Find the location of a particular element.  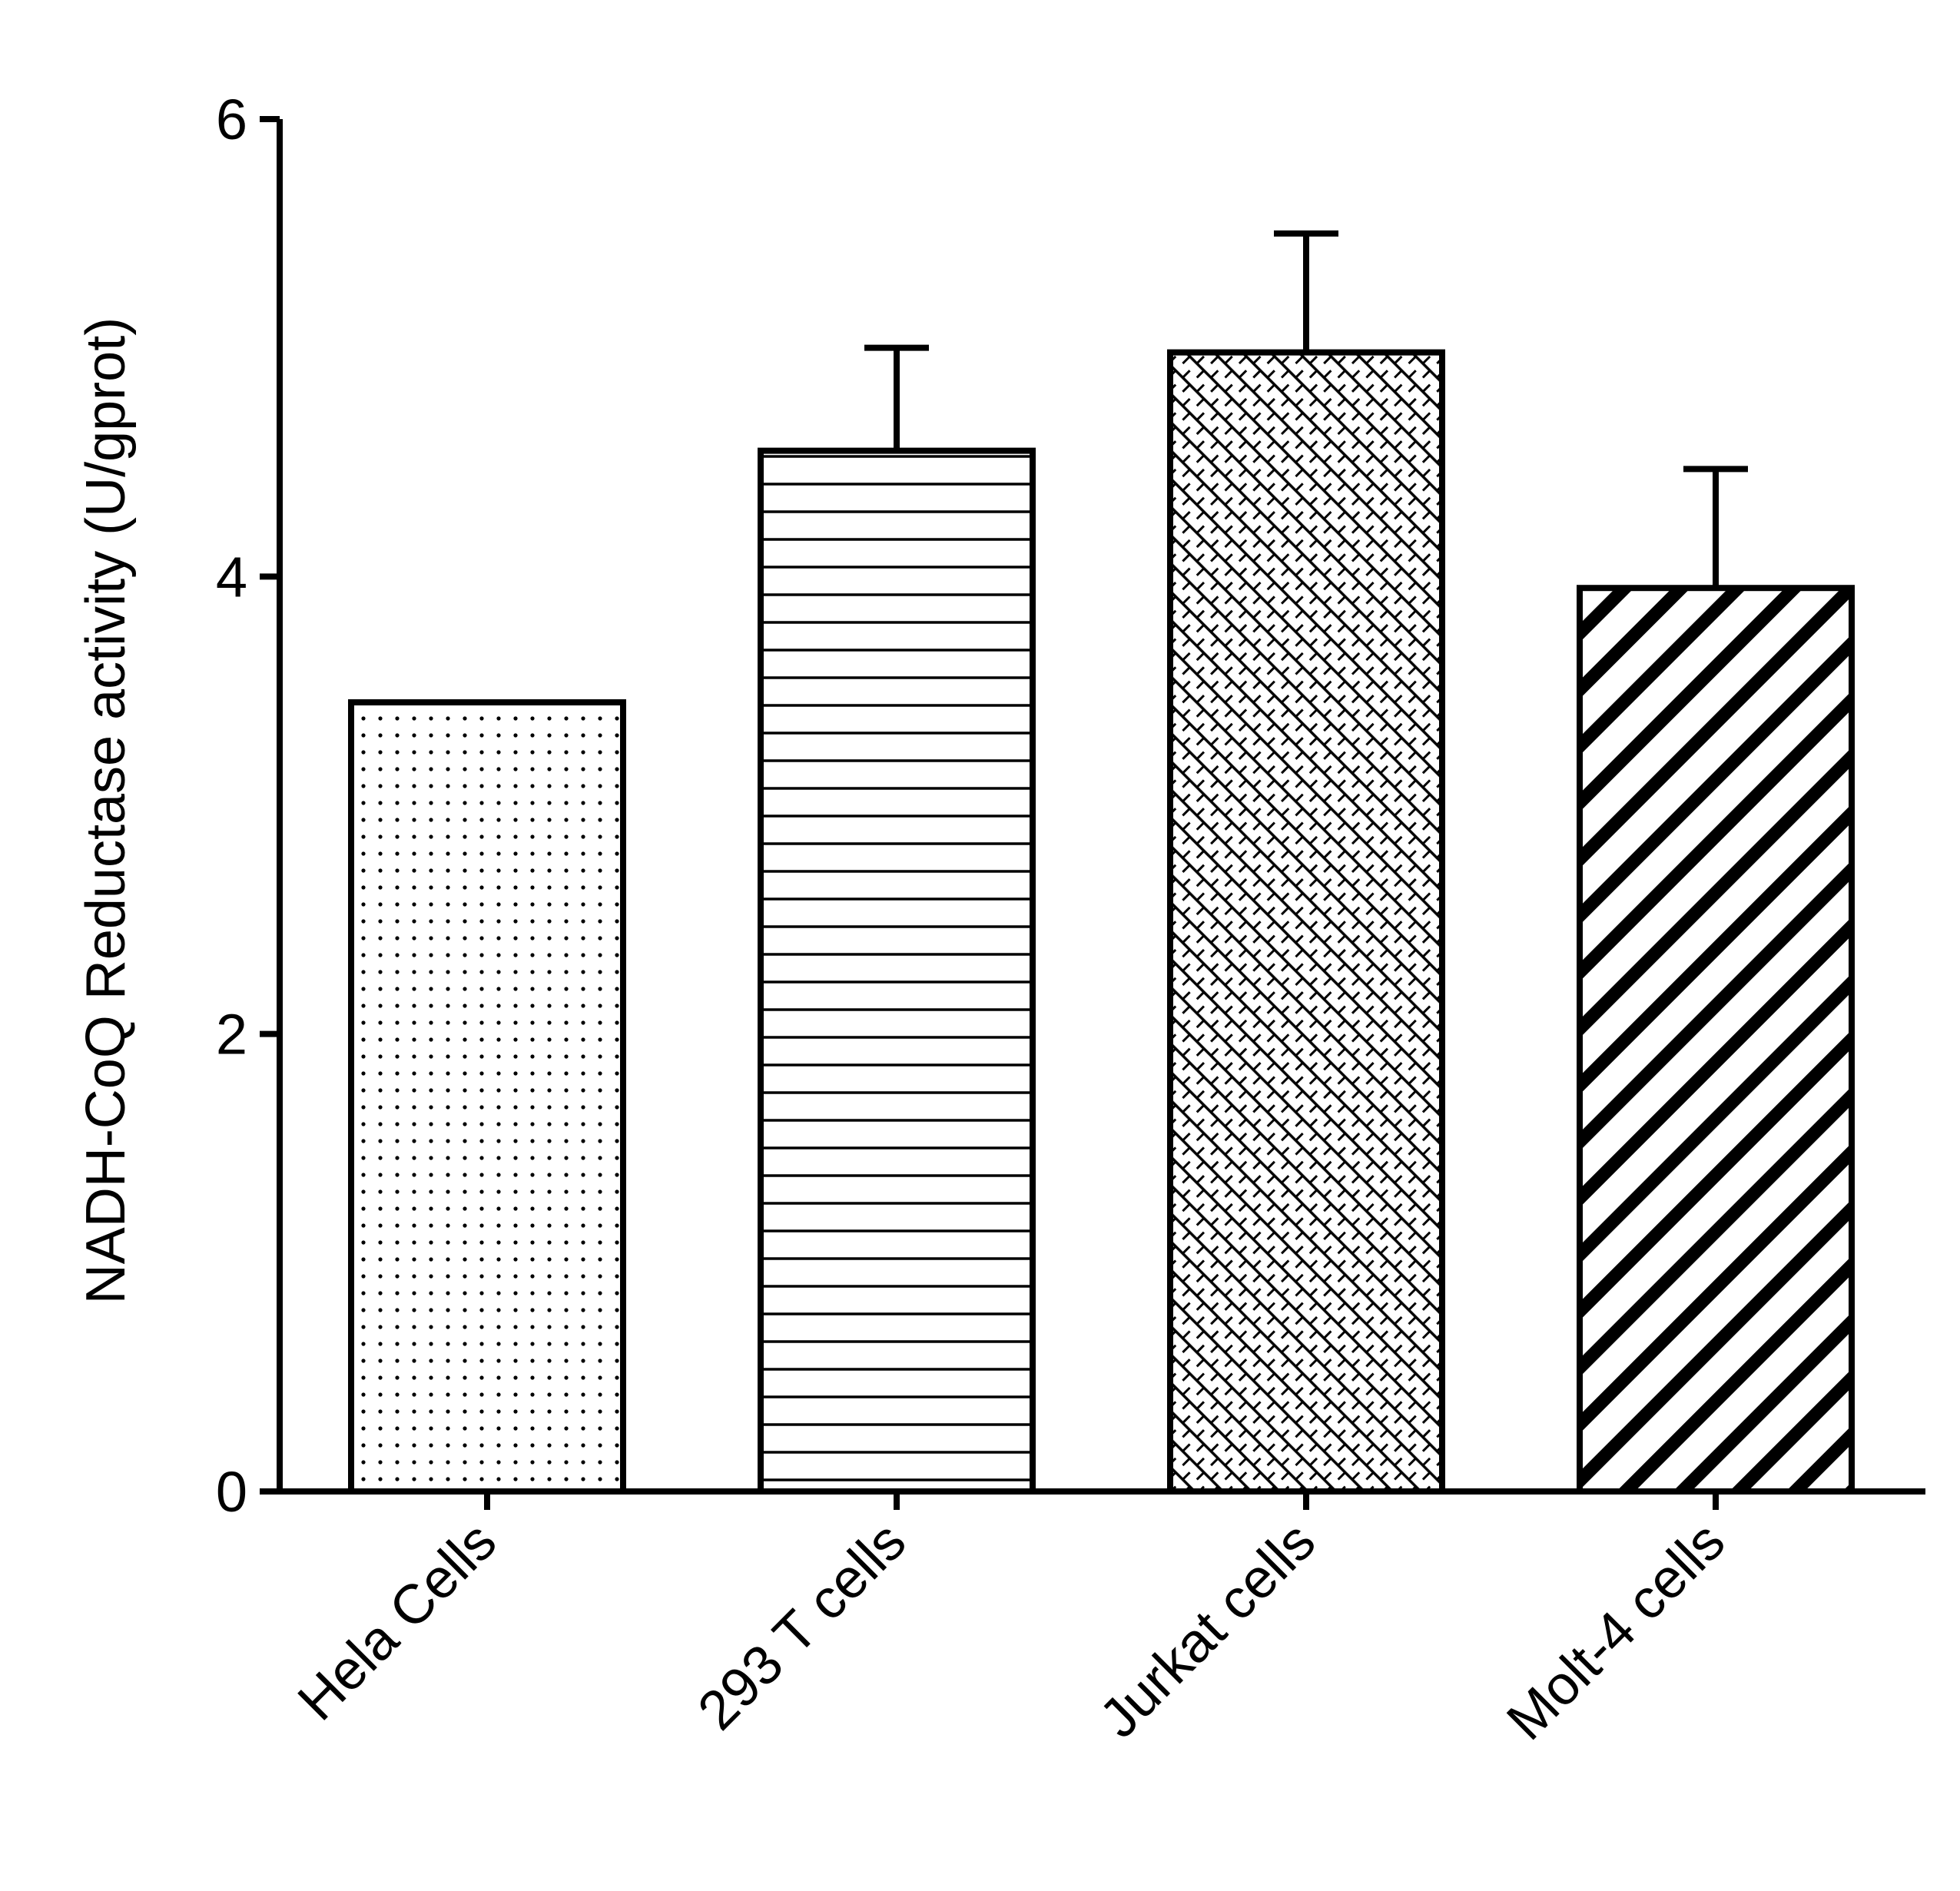

y-axis-label: NADH-CoQ Reductase activity (U/gprot) is located at coordinates (106, 811).